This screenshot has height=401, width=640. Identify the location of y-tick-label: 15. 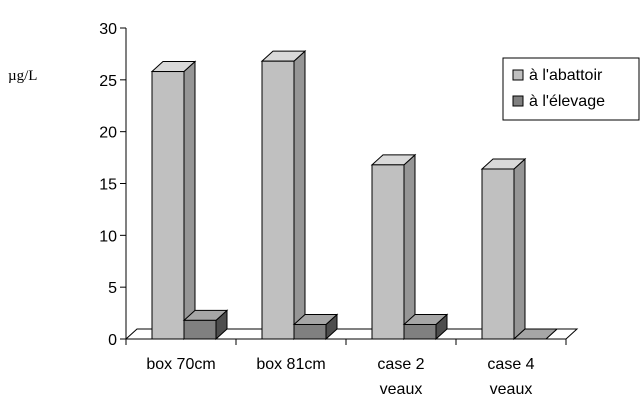
(108, 185).